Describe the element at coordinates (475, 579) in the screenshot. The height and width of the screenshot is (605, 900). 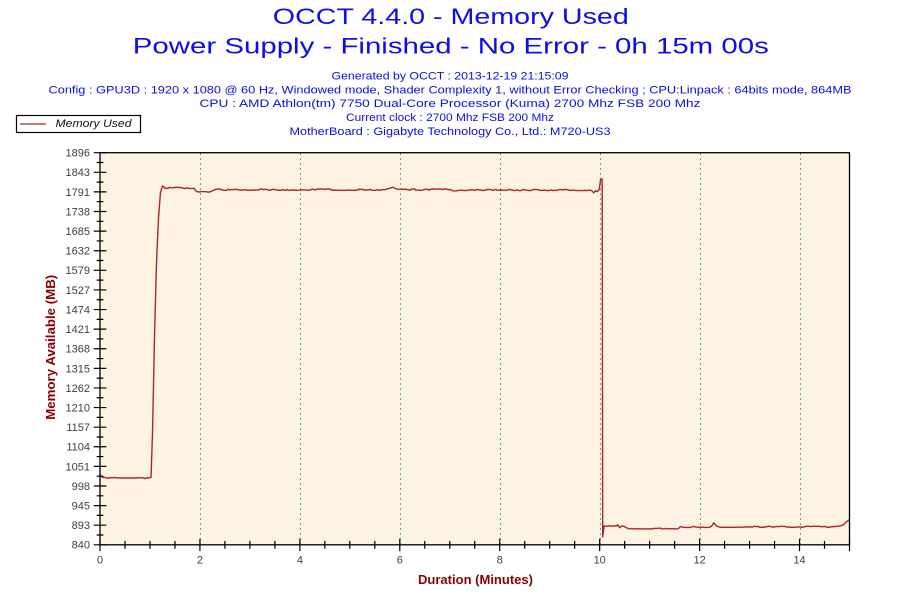
I see `svg-text: Duration (Minutes)` at that location.